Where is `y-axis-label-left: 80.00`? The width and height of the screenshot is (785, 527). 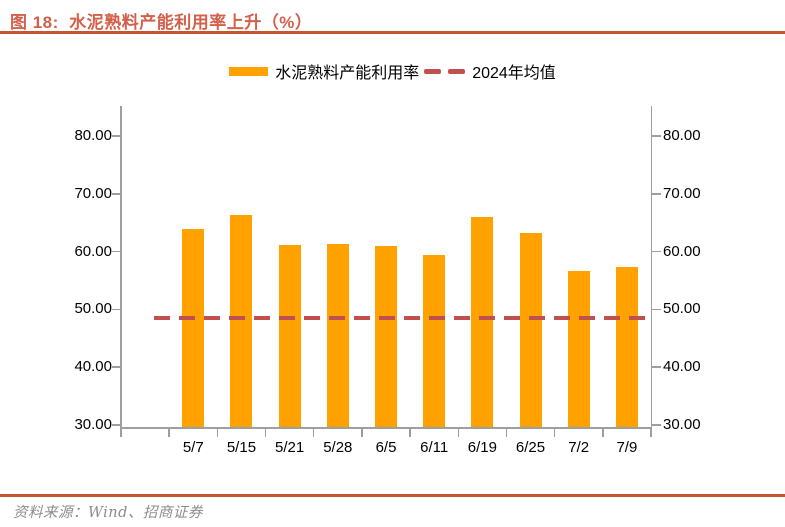 y-axis-label-left: 80.00 is located at coordinates (93, 135).